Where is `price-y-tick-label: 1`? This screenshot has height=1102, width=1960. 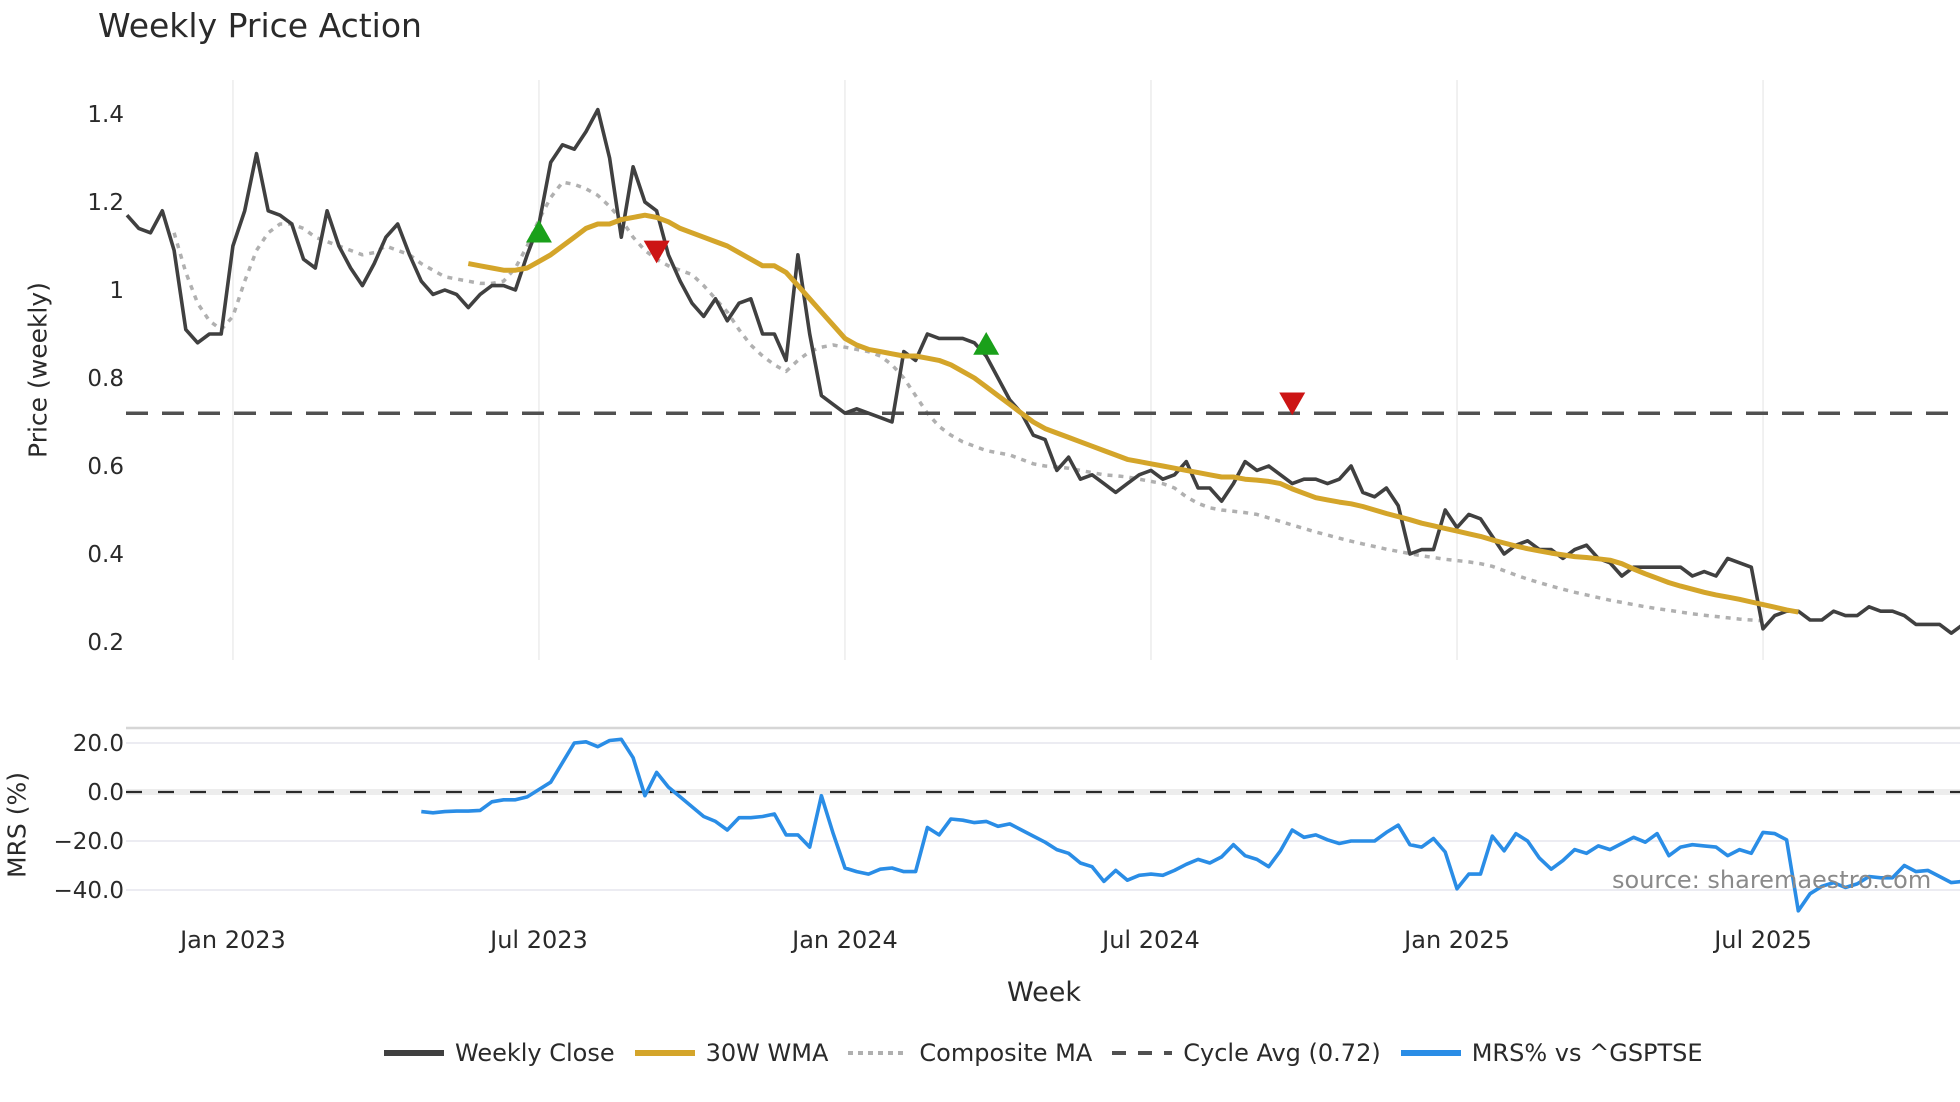
price-y-tick-label: 1 is located at coordinates (116, 291).